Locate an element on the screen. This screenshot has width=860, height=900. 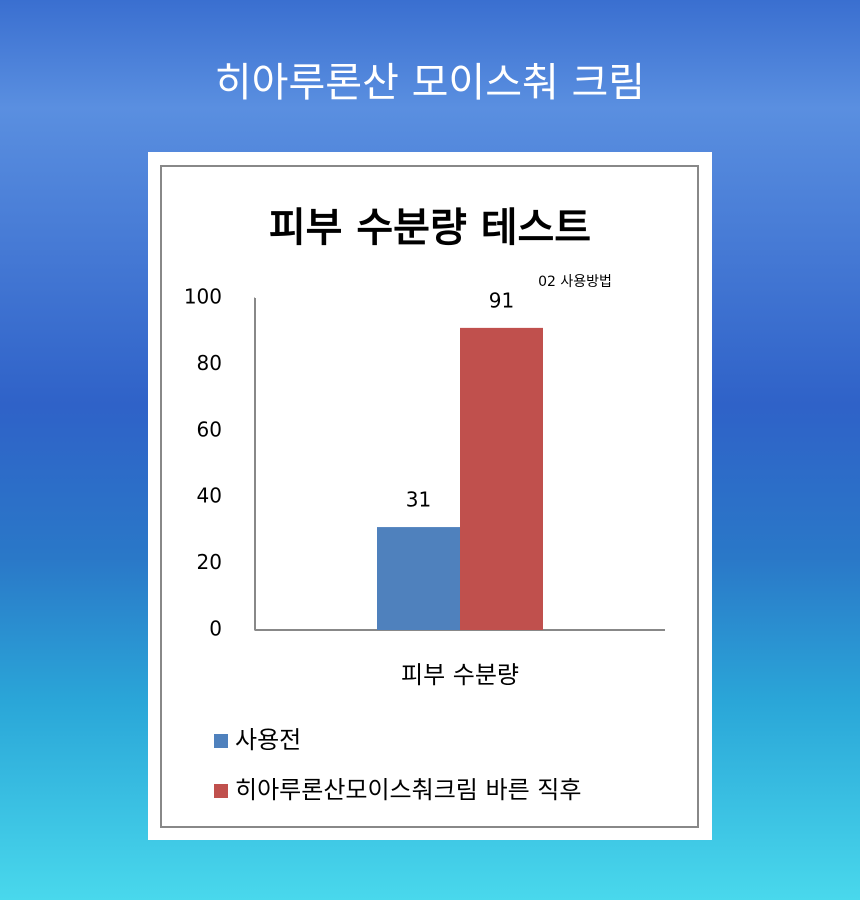
y-tick-label: 20 is located at coordinates (209, 562).